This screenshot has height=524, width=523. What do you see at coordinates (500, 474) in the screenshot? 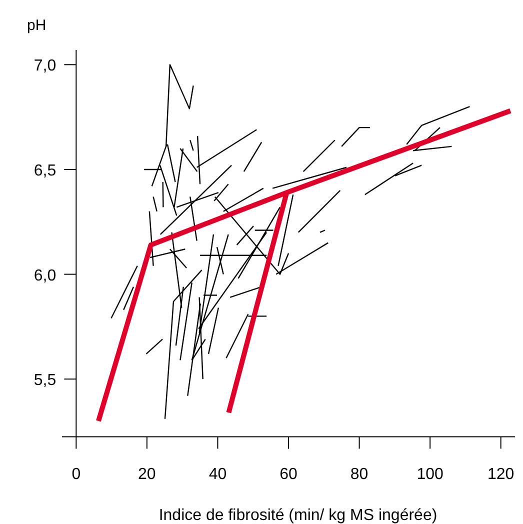
I see `x-tick-label: 120` at bounding box center [500, 474].